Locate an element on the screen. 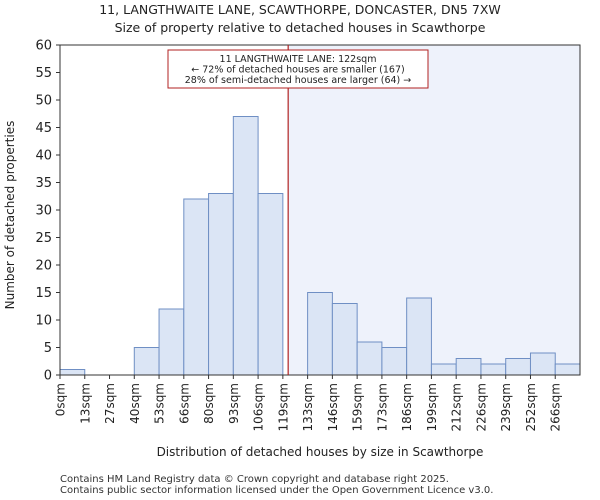 This screenshot has width=600, height=500. x-tick-label: 199sqm is located at coordinates (432, 407).